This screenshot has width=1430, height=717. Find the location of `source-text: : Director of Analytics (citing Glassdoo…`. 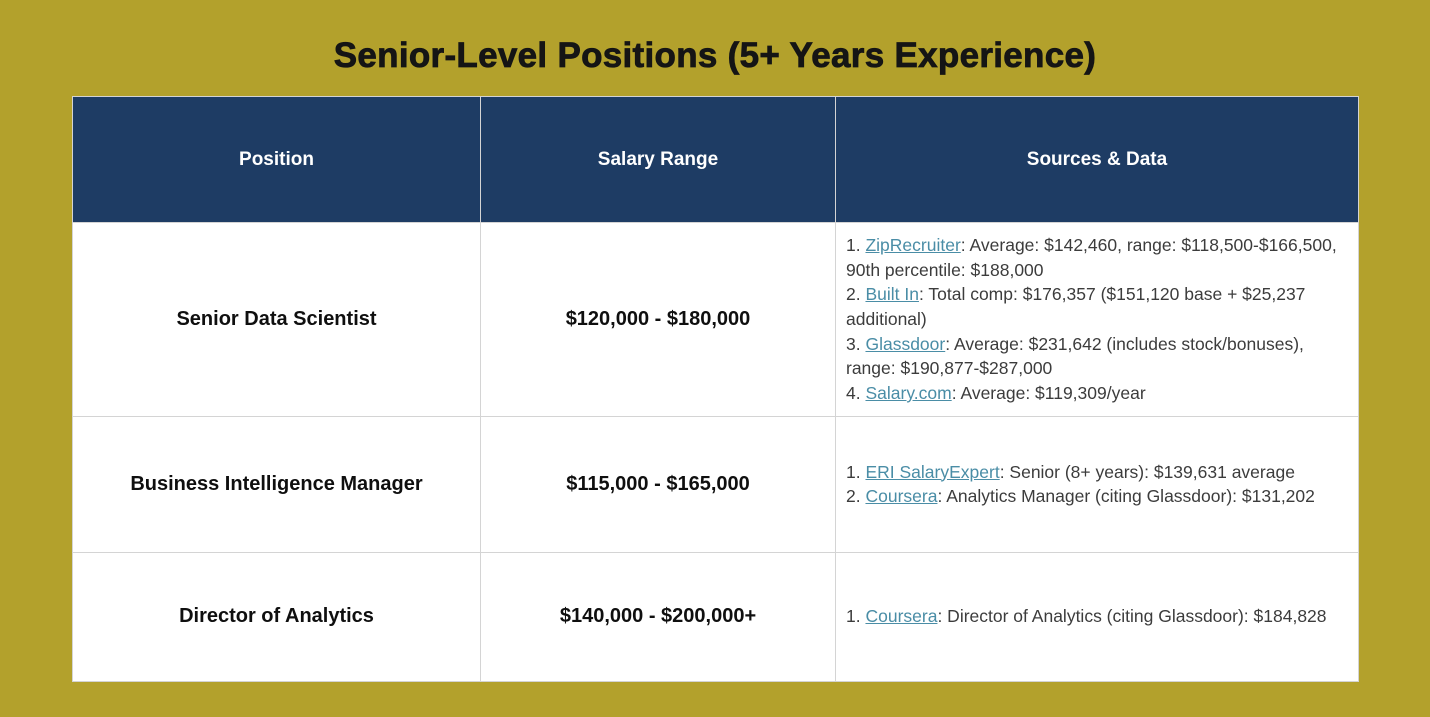

source-text: : Director of Analytics (citing Glassdoo… is located at coordinates (1132, 616).